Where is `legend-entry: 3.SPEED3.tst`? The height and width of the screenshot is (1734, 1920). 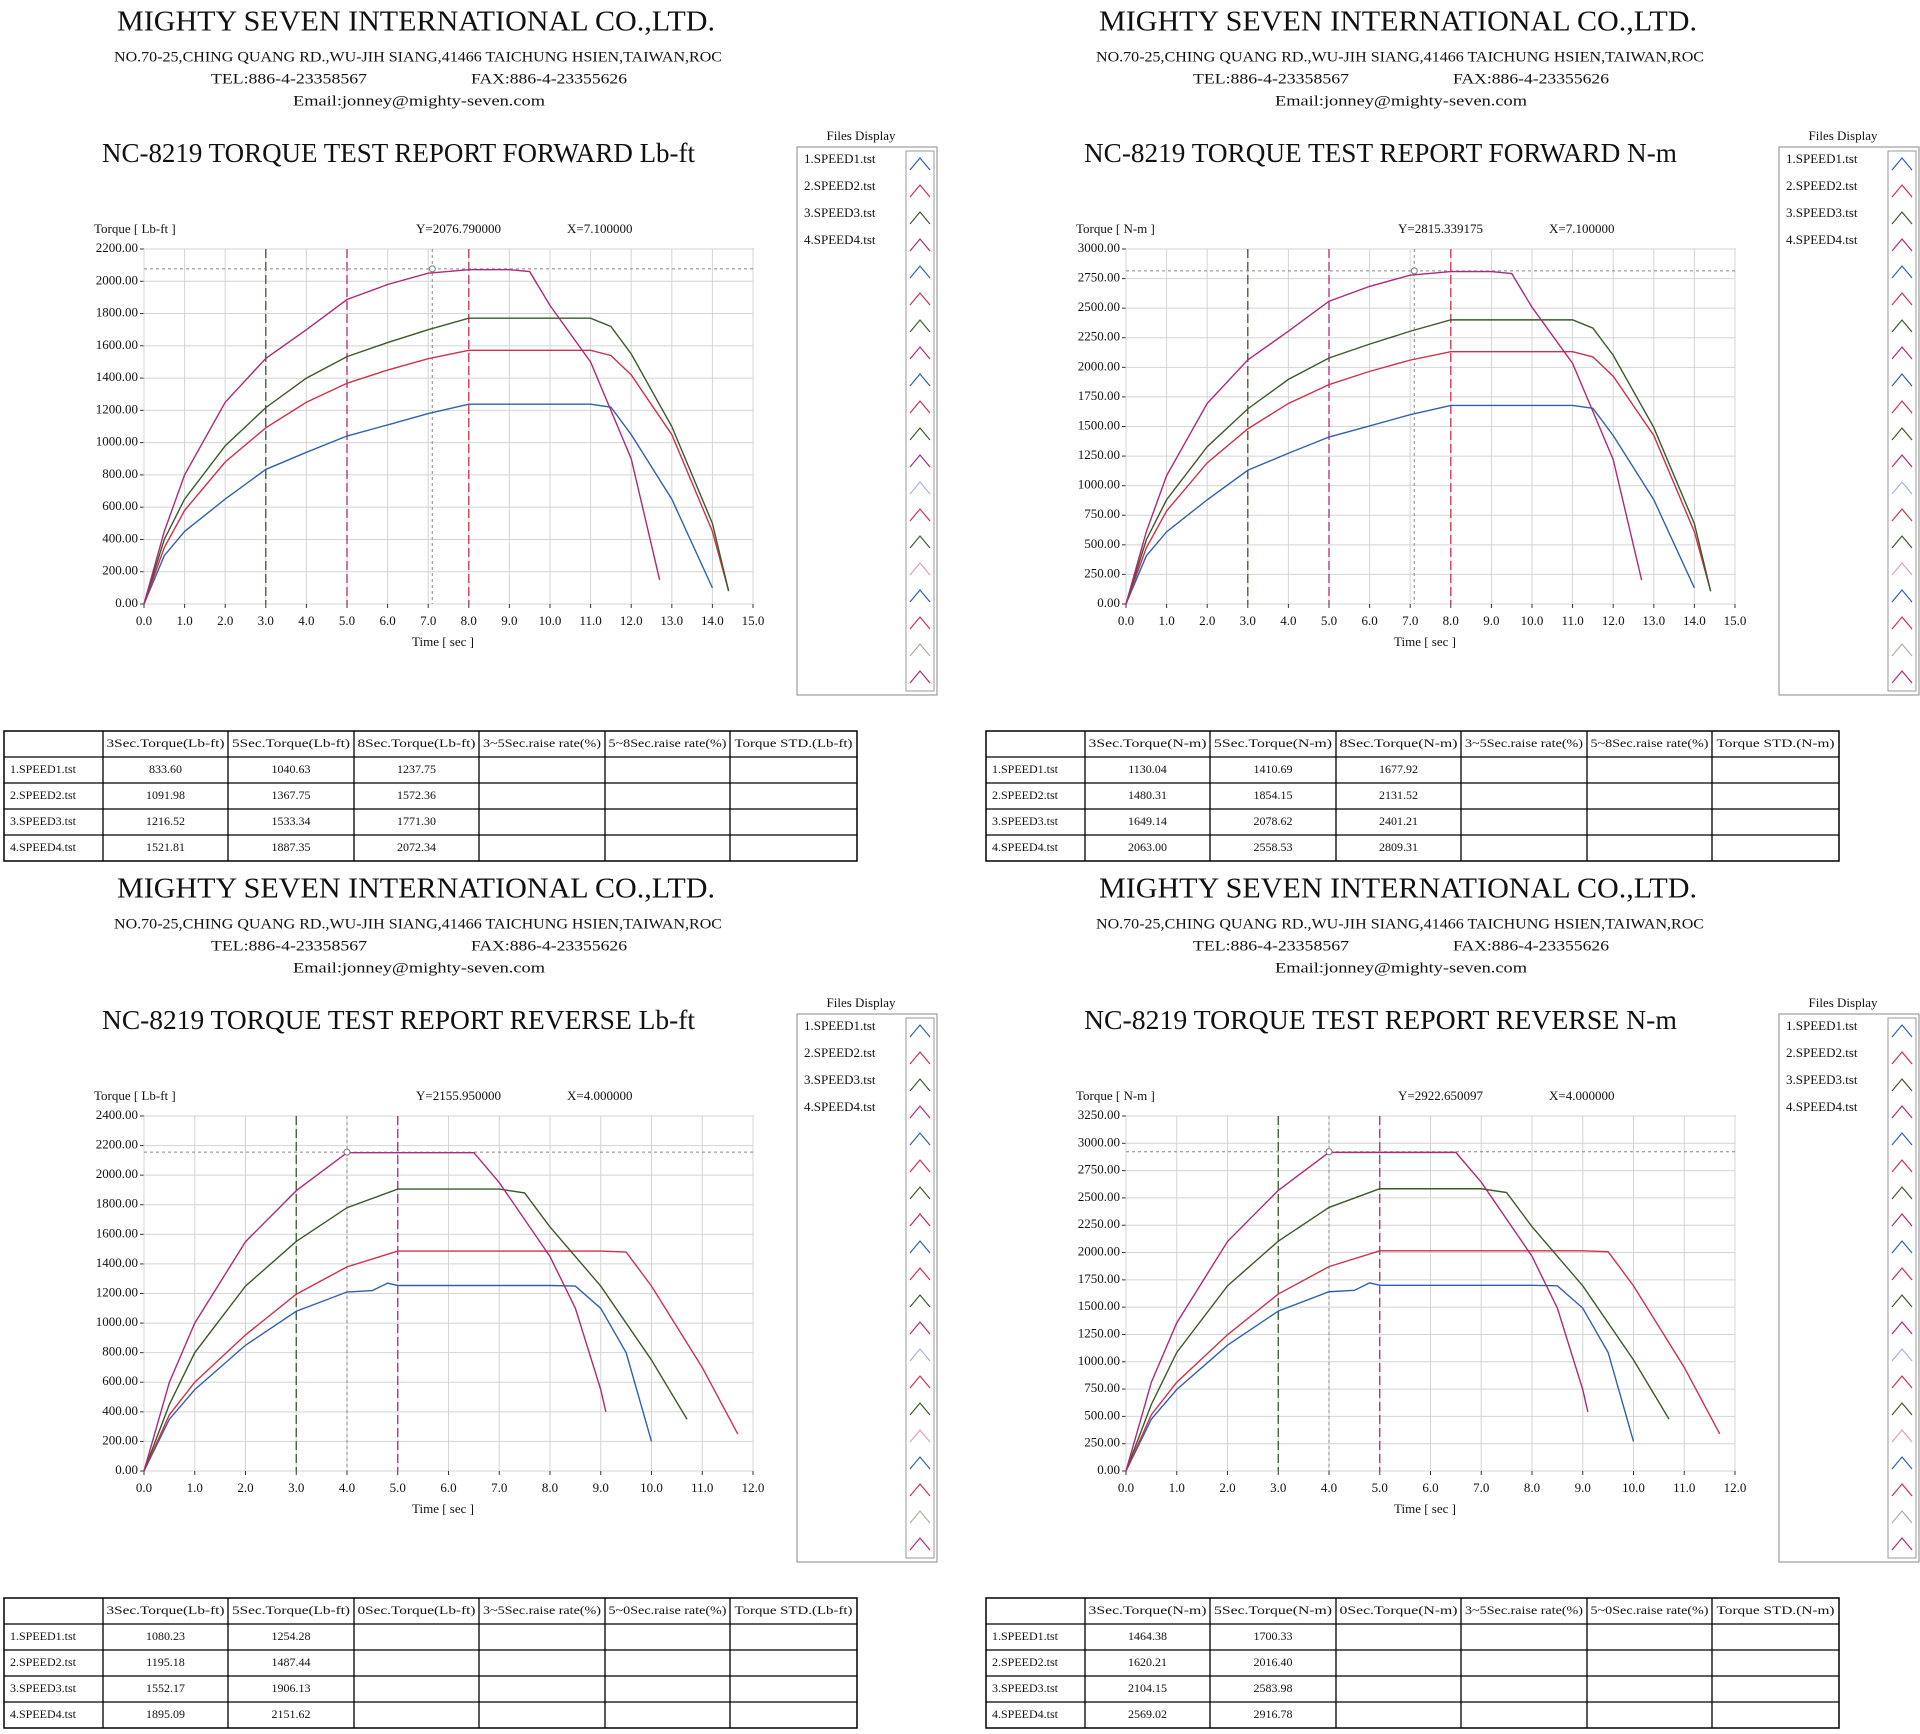 legend-entry: 3.SPEED3.tst is located at coordinates (1822, 212).